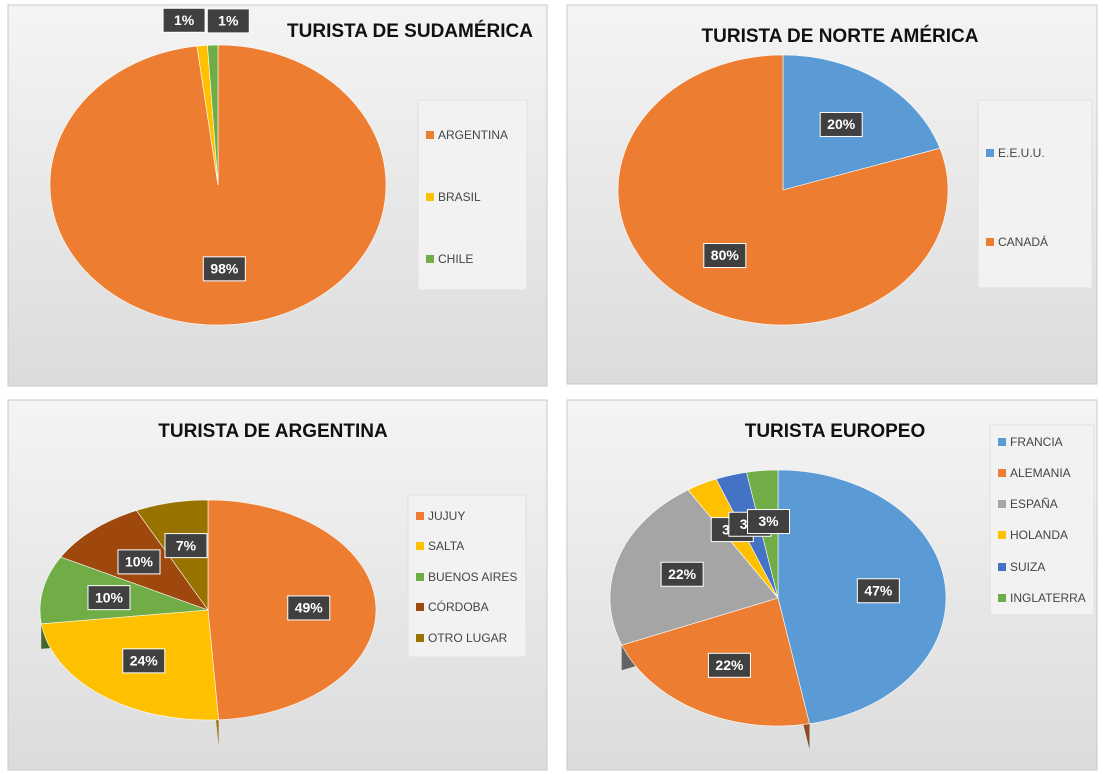 This screenshot has height=774, width=1103. Describe the element at coordinates (1048, 598) in the screenshot. I see `legend-label: INGLATERRA` at that location.